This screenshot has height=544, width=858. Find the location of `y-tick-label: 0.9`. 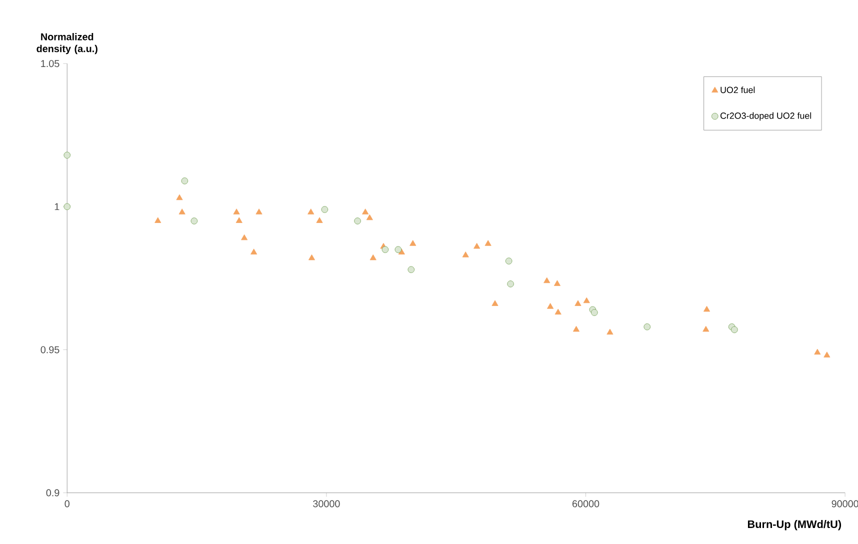

y-tick-label: 0.9 is located at coordinates (53, 492).